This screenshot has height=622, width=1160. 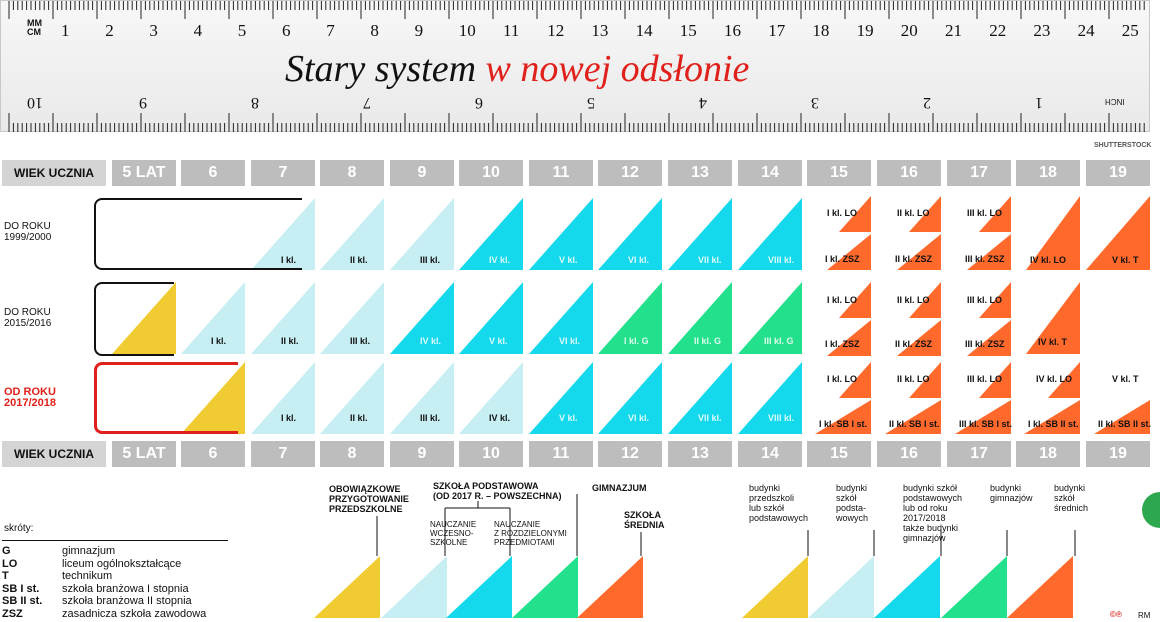 What do you see at coordinates (855, 300) in the screenshot?
I see `row2-lo-triangle` at bounding box center [855, 300].